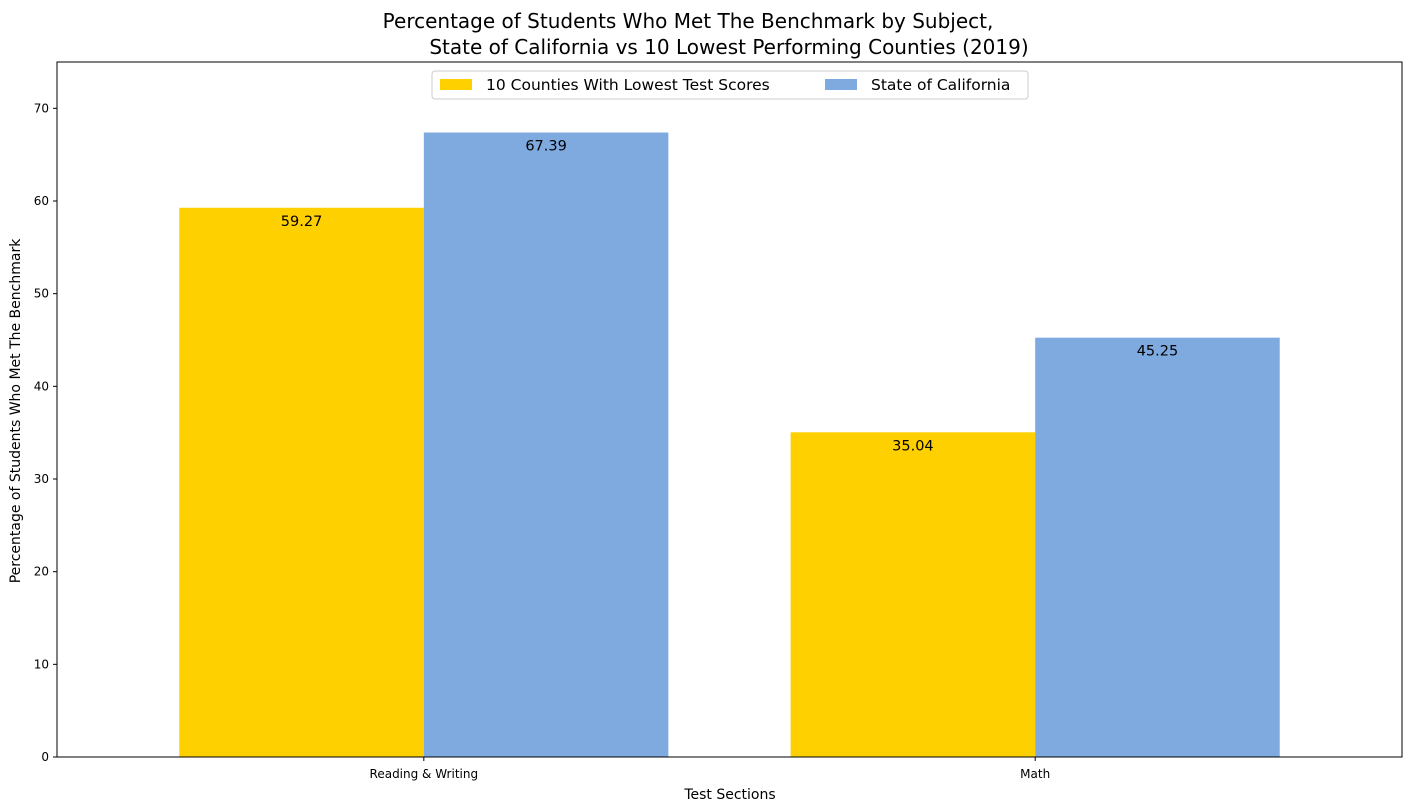 The image size is (1411, 811). What do you see at coordinates (41, 386) in the screenshot?
I see `y-tick-label: 40` at bounding box center [41, 386].